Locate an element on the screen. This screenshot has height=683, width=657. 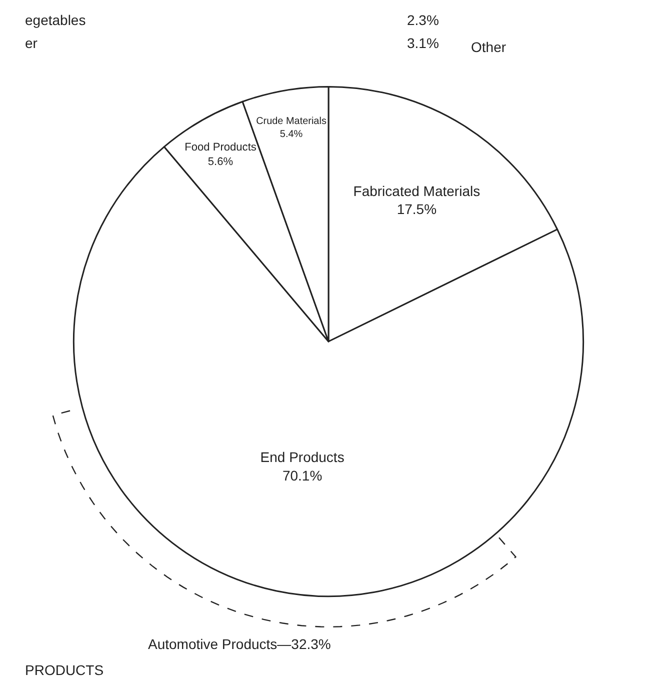
text: Other is located at coordinates (488, 47).